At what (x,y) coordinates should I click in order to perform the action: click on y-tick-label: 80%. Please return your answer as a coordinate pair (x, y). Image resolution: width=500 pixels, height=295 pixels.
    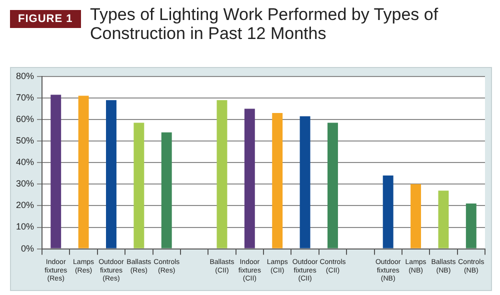
    Looking at the image, I should click on (25, 75).